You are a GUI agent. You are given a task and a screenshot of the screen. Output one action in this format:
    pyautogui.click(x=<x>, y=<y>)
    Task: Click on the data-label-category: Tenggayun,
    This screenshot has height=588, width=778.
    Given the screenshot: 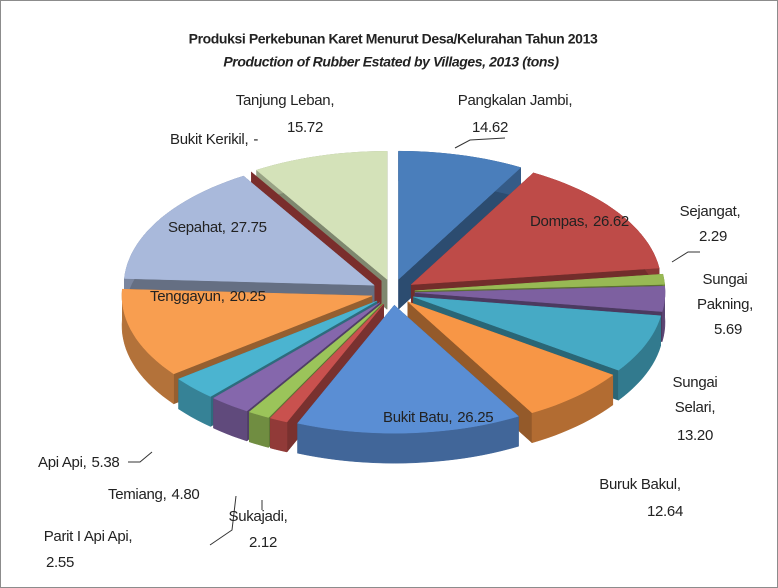 What is the action you would take?
    pyautogui.click(x=187, y=296)
    